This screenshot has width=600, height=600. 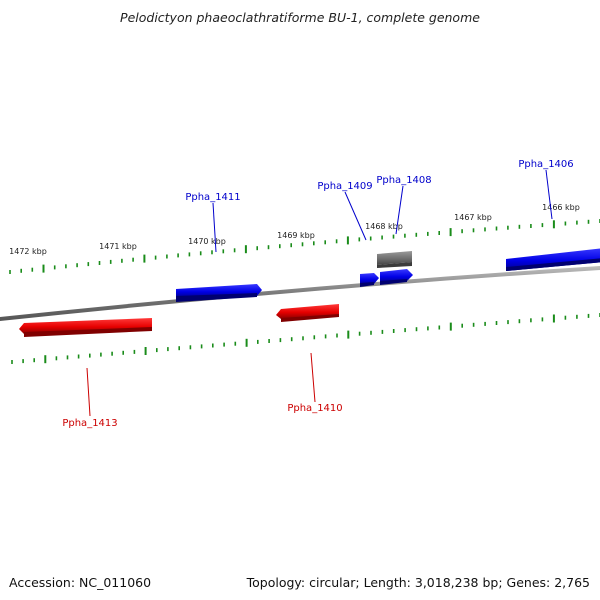 What do you see at coordinates (80, 582) in the screenshot?
I see `accession-text: Accession: NC_011060` at bounding box center [80, 582].